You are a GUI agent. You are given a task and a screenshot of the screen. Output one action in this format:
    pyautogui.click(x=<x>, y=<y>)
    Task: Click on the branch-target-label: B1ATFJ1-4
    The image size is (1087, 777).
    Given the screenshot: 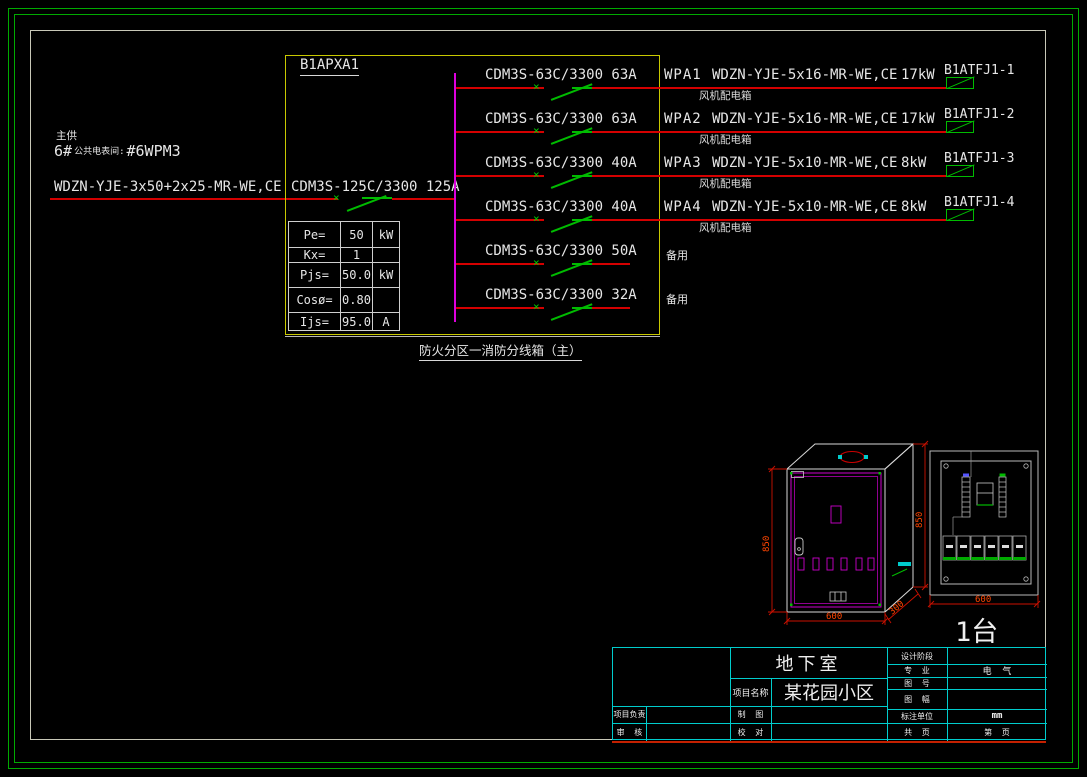 What is the action you would take?
    pyautogui.click(x=979, y=202)
    